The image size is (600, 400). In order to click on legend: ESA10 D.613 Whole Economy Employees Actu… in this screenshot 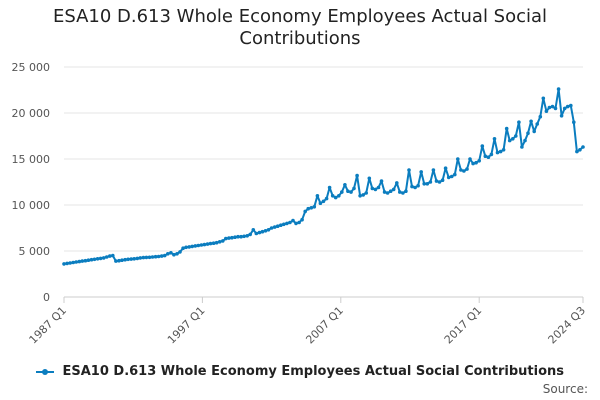, I will do `click(300, 371)`.